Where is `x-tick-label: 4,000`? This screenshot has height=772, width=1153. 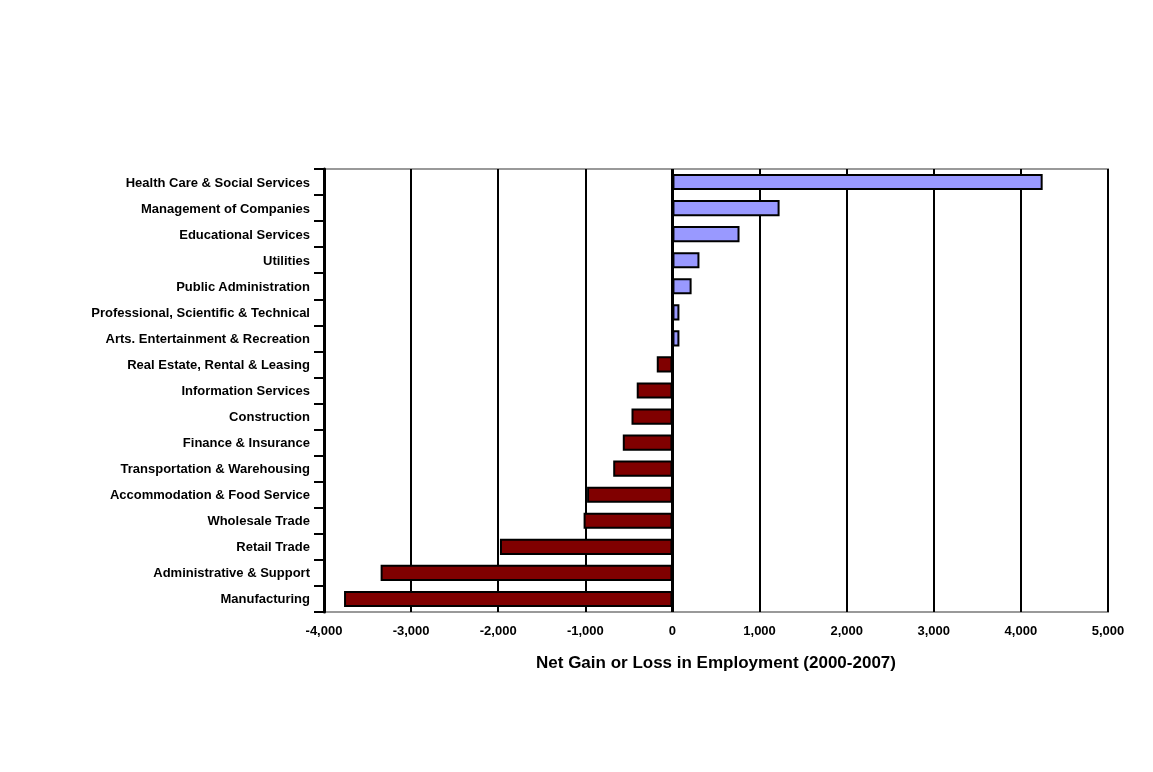
x-tick-label: 4,000 is located at coordinates (1021, 630).